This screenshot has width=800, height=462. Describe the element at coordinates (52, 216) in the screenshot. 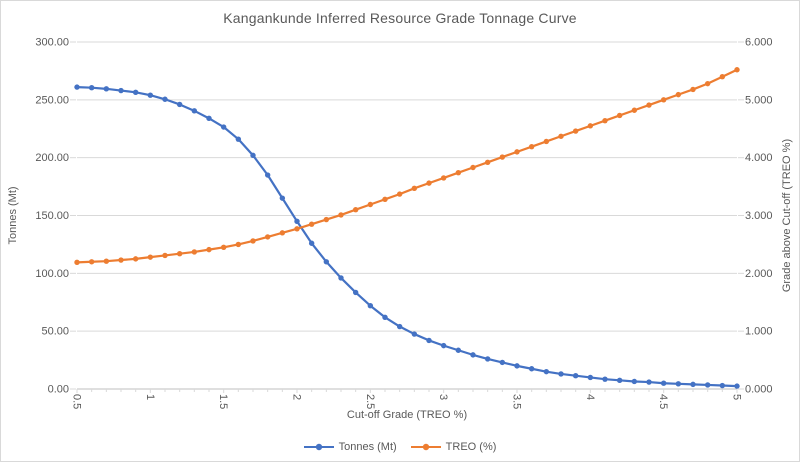

I see `svg-text: 150.00` at that location.